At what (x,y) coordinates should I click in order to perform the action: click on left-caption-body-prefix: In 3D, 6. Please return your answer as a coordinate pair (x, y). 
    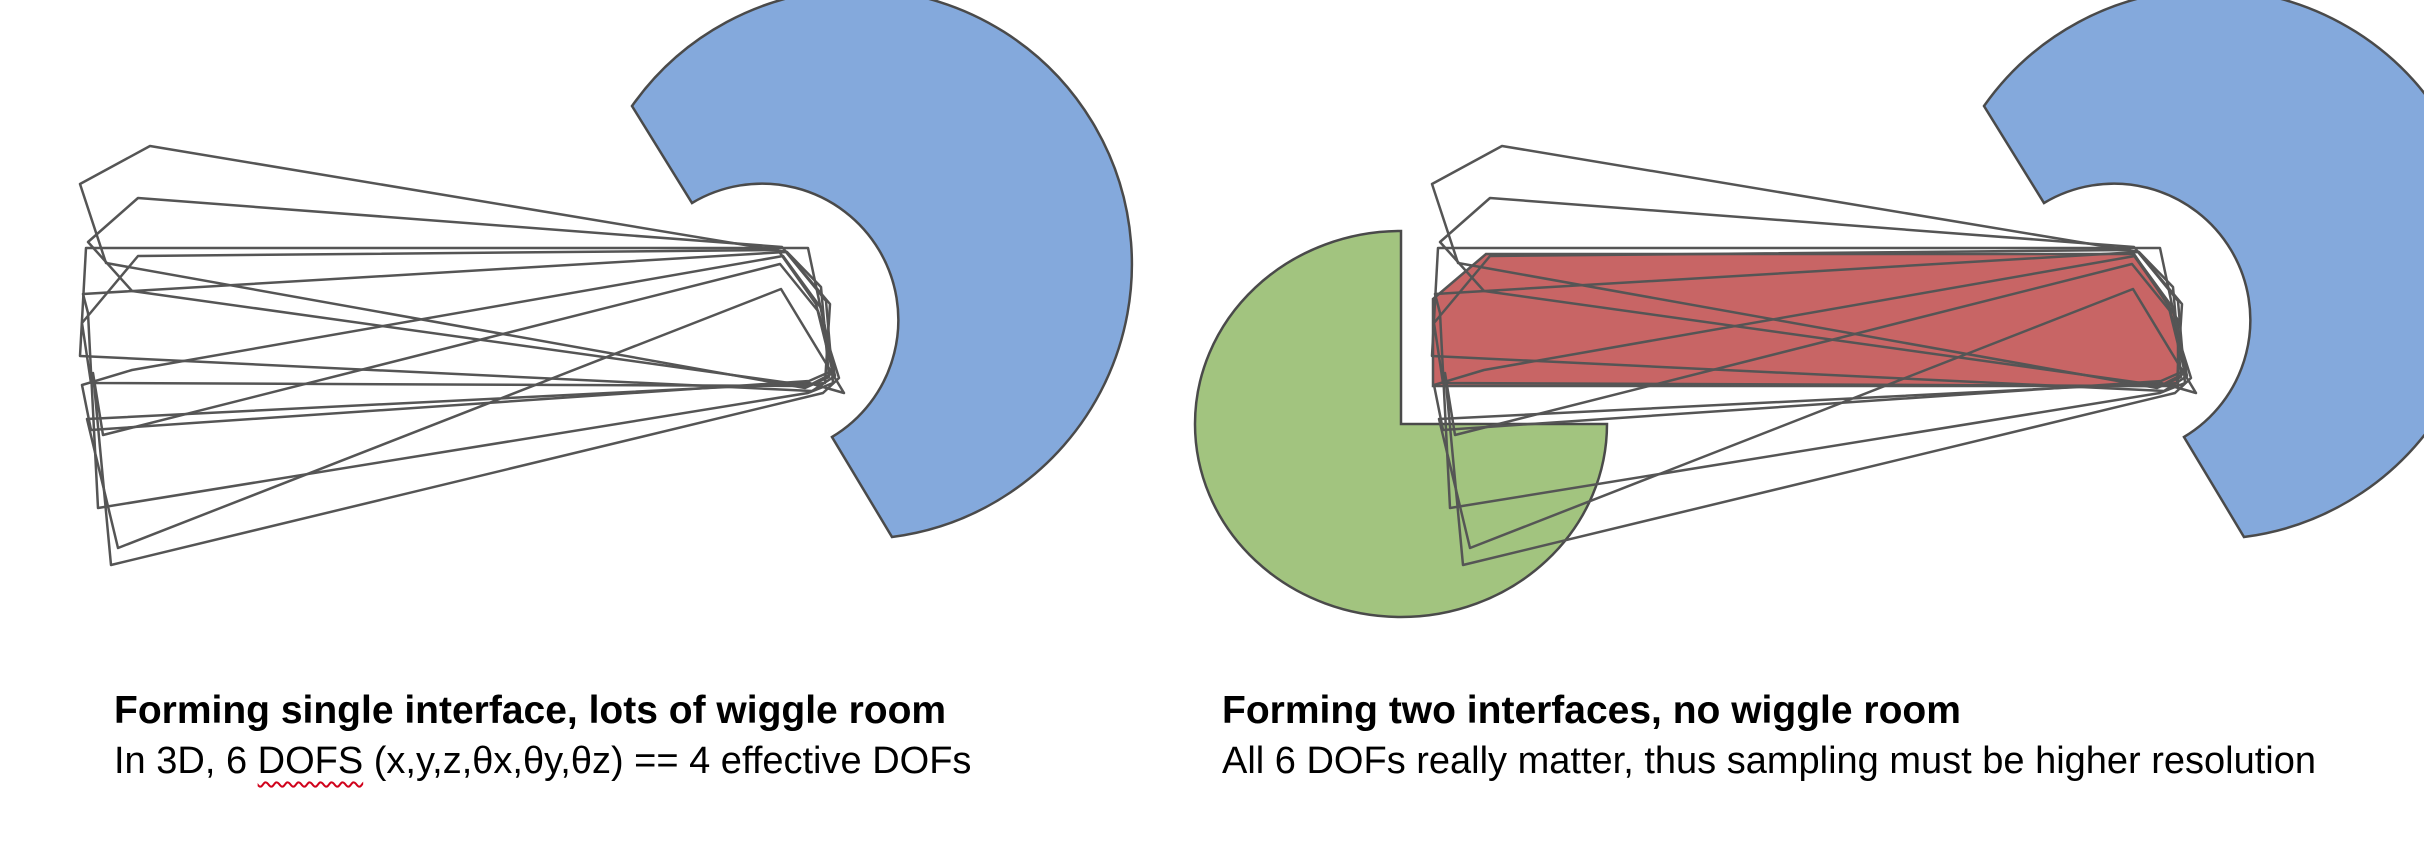
    Looking at the image, I should click on (186, 761).